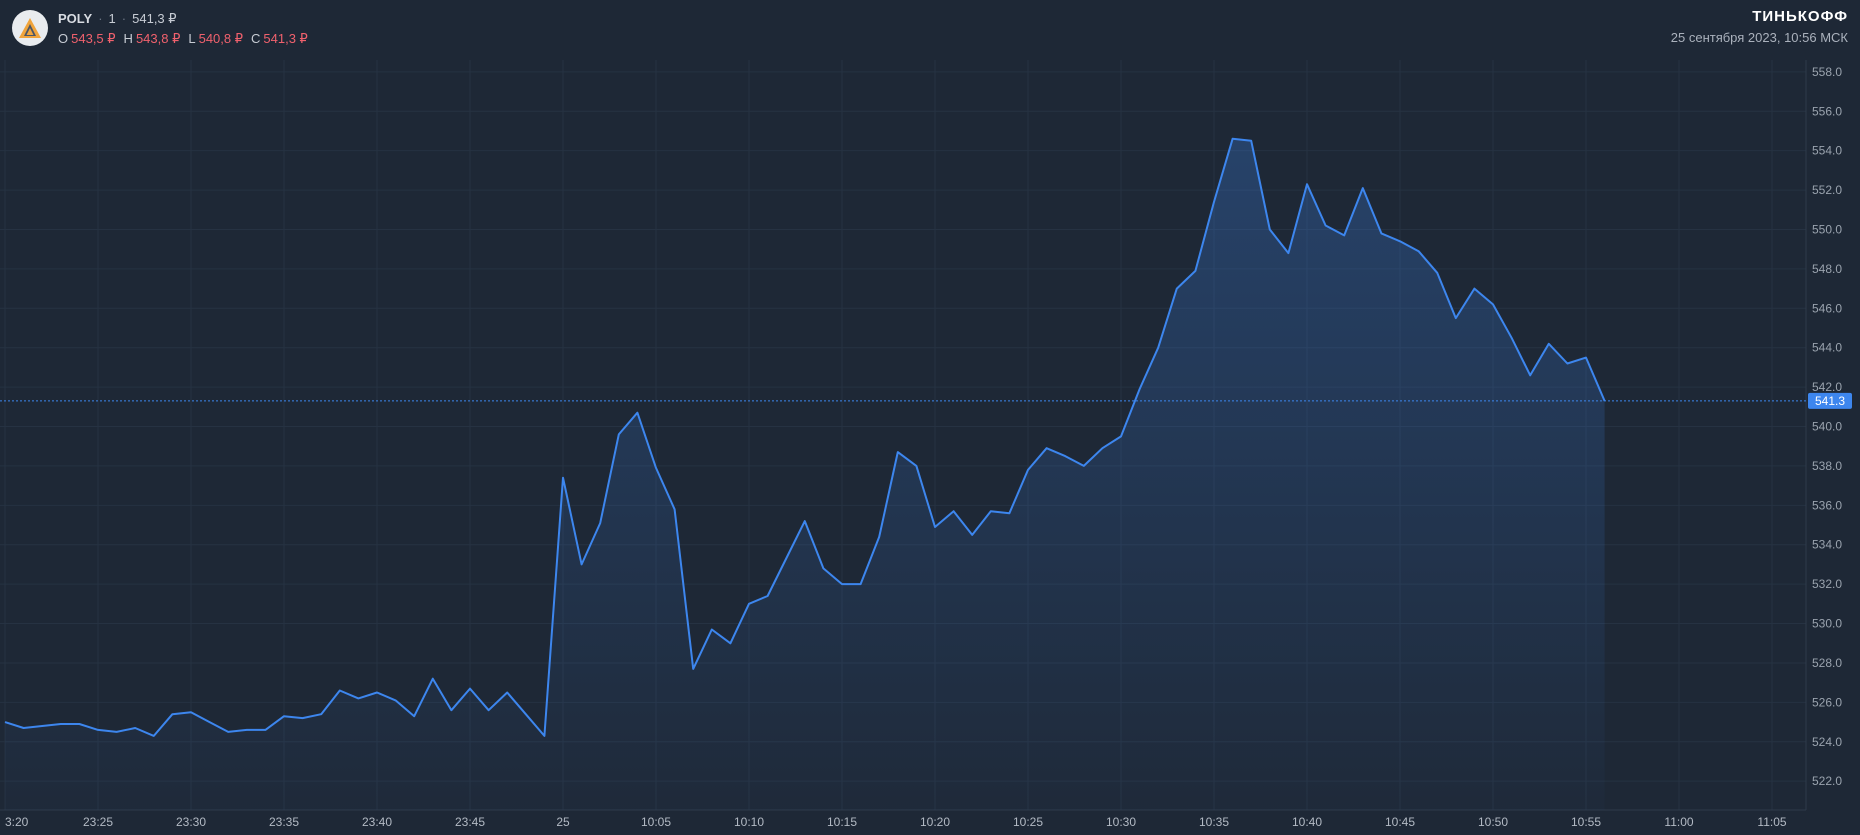 The image size is (1860, 835). I want to click on current-price-label: 541.3, so click(1830, 401).